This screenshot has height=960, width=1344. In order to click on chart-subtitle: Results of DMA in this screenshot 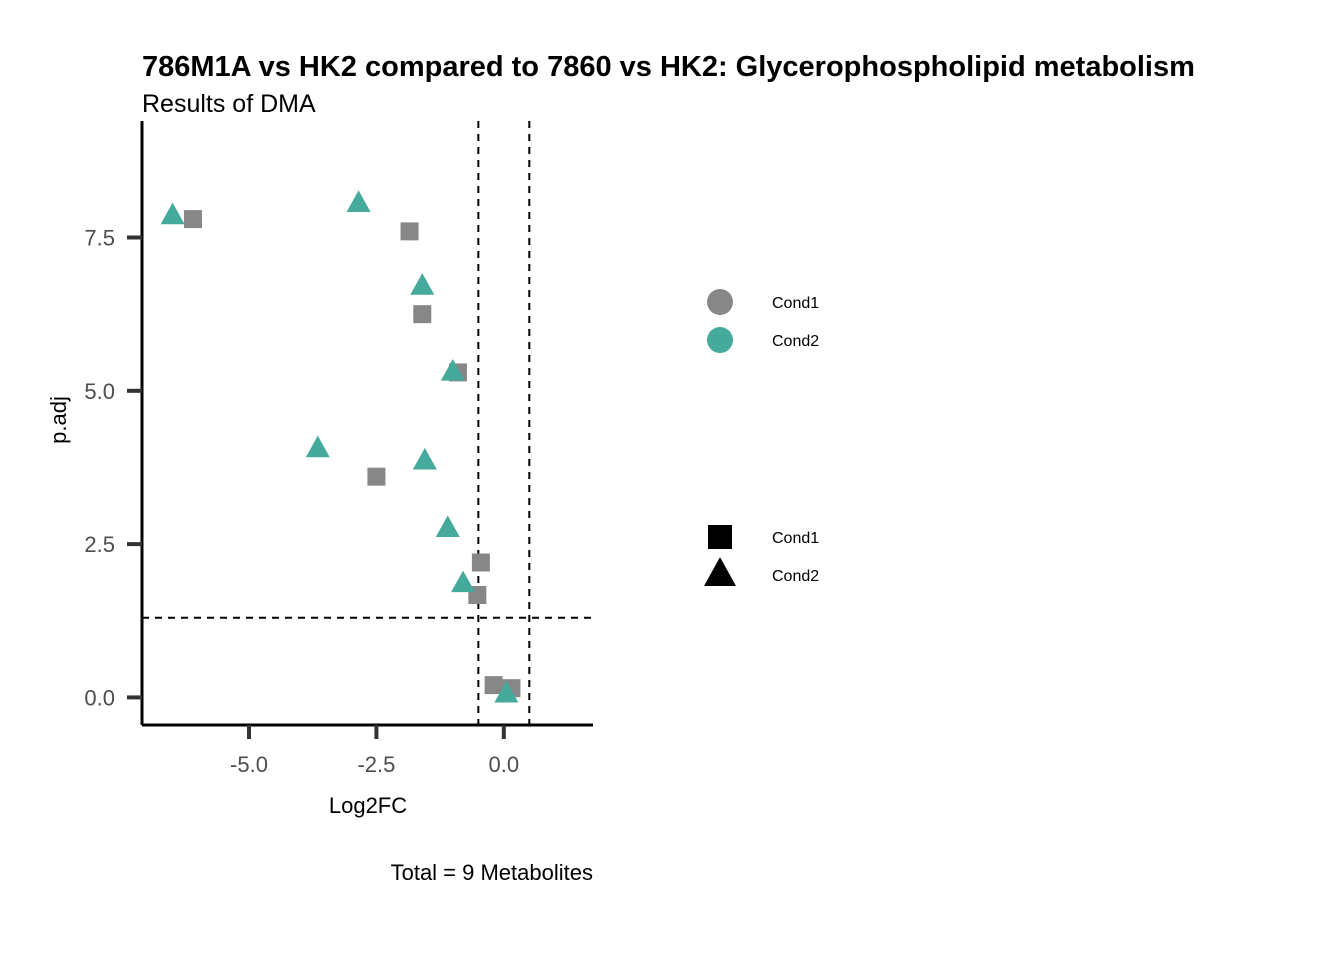, I will do `click(229, 104)`.